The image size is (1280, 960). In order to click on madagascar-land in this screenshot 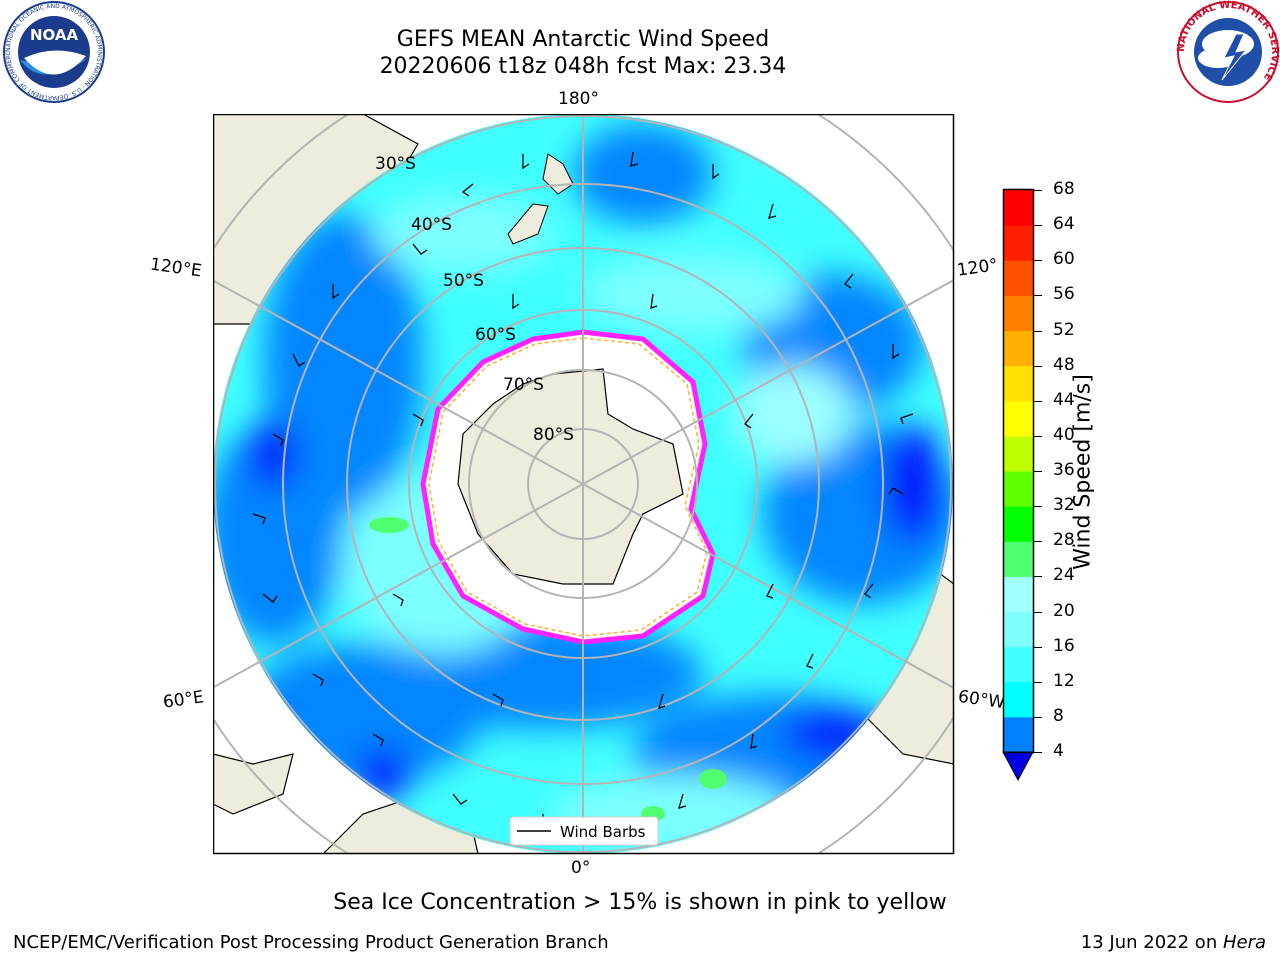, I will do `click(253, 784)`.